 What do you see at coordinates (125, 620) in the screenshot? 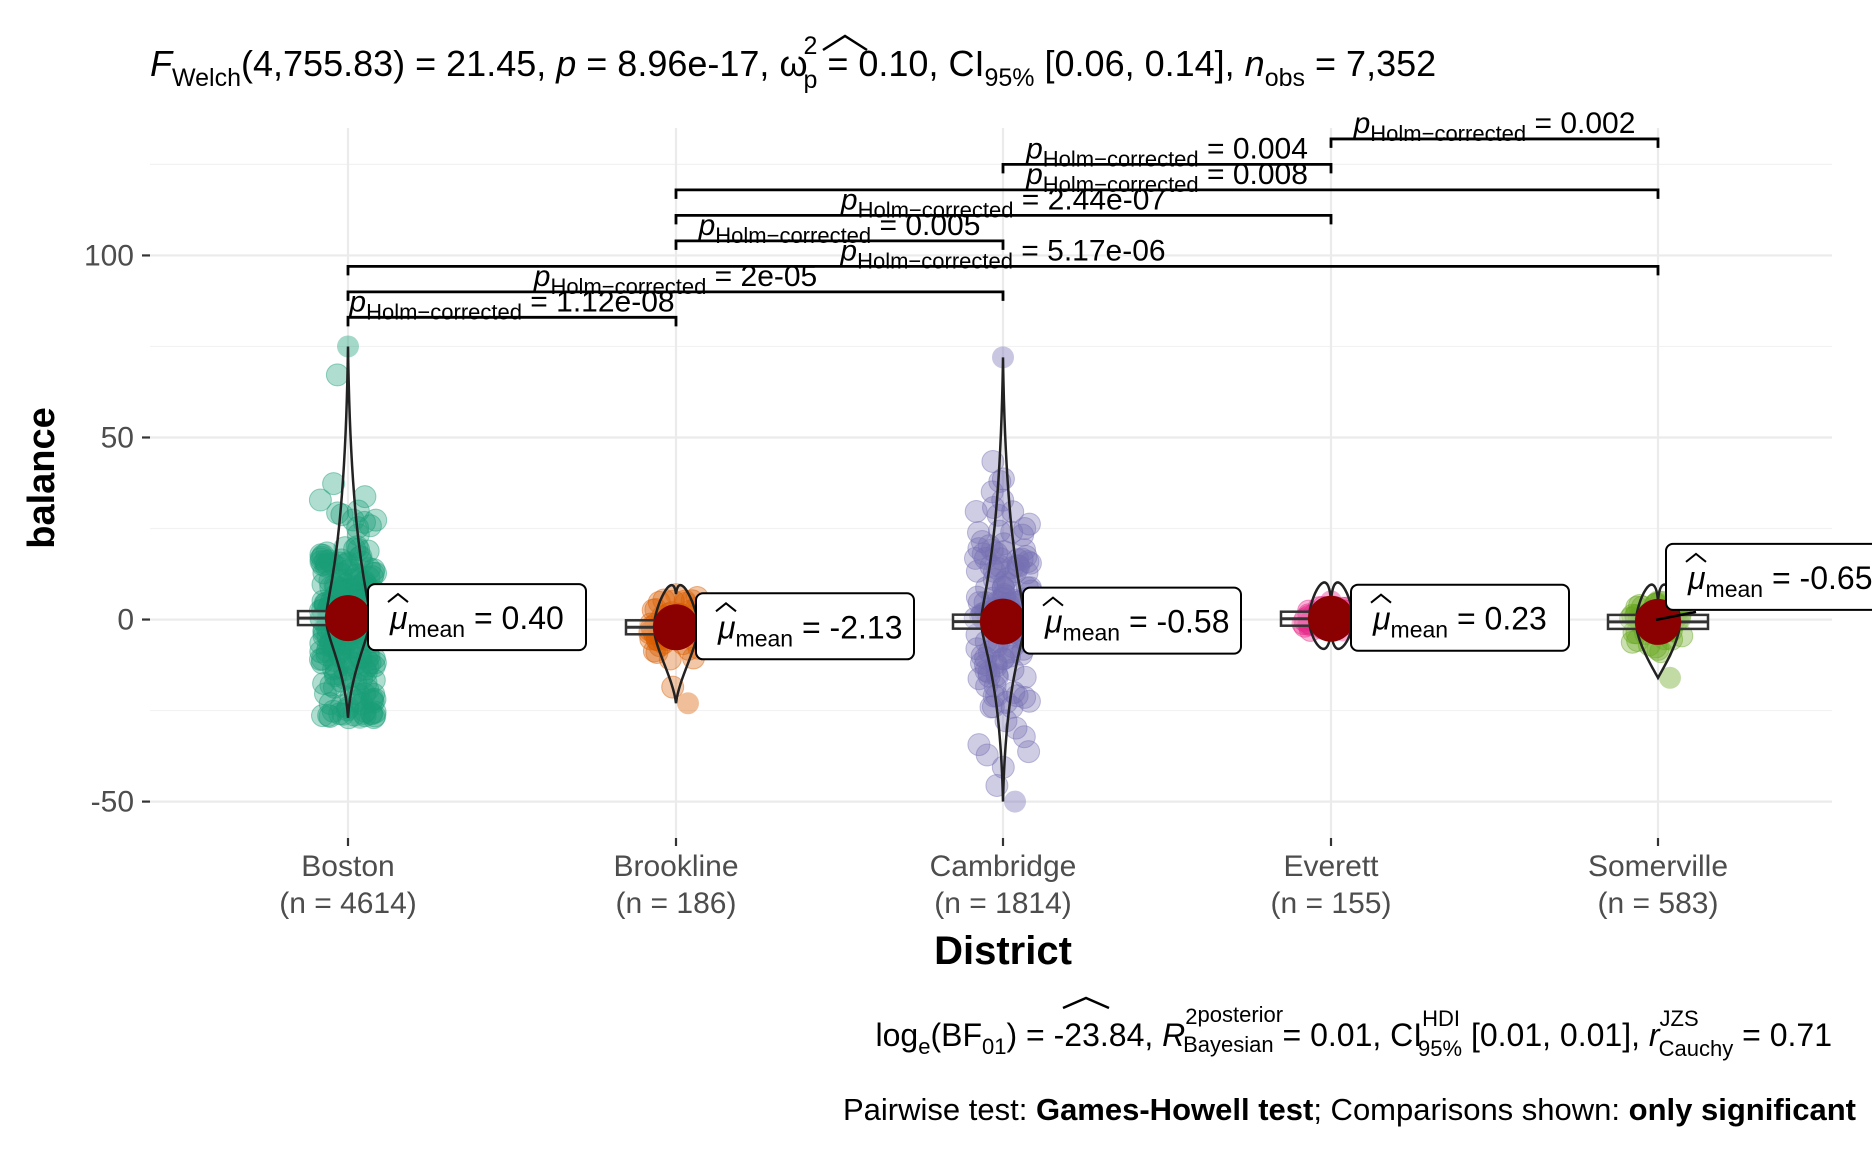
I see `y-tick-label: 0` at bounding box center [125, 620].